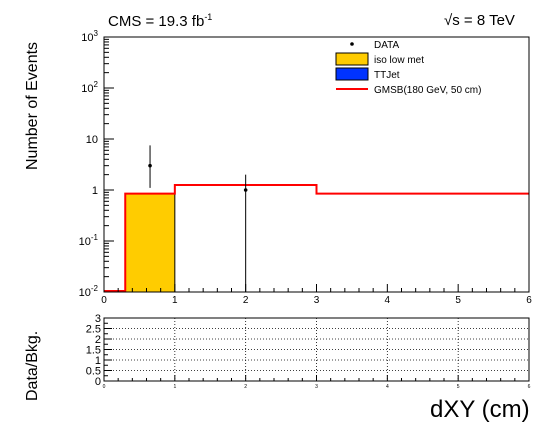 The image size is (557, 431). I want to click on upper-y-tick-label: 10⁻¹, so click(89, 240).